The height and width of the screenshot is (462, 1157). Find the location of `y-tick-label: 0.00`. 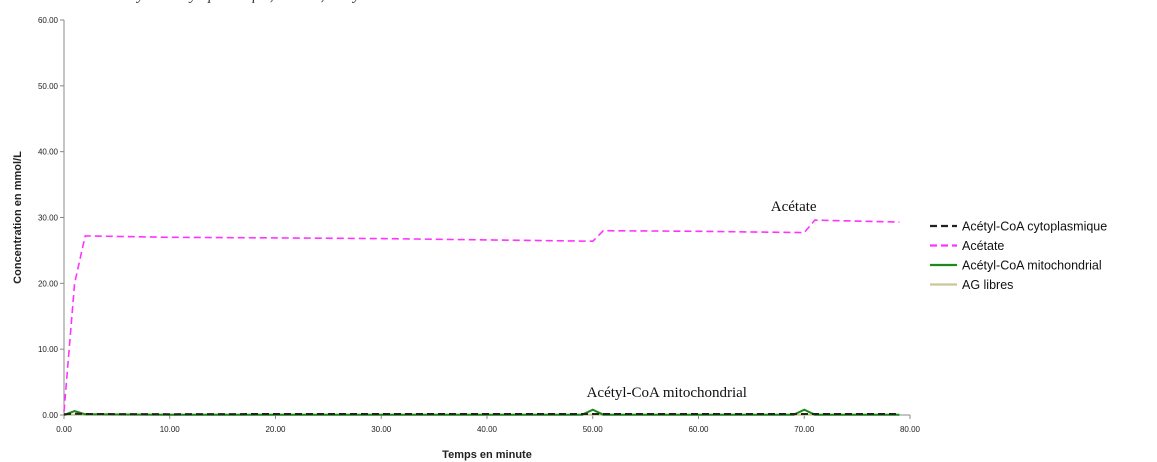

y-tick-label: 0.00 is located at coordinates (50, 415).